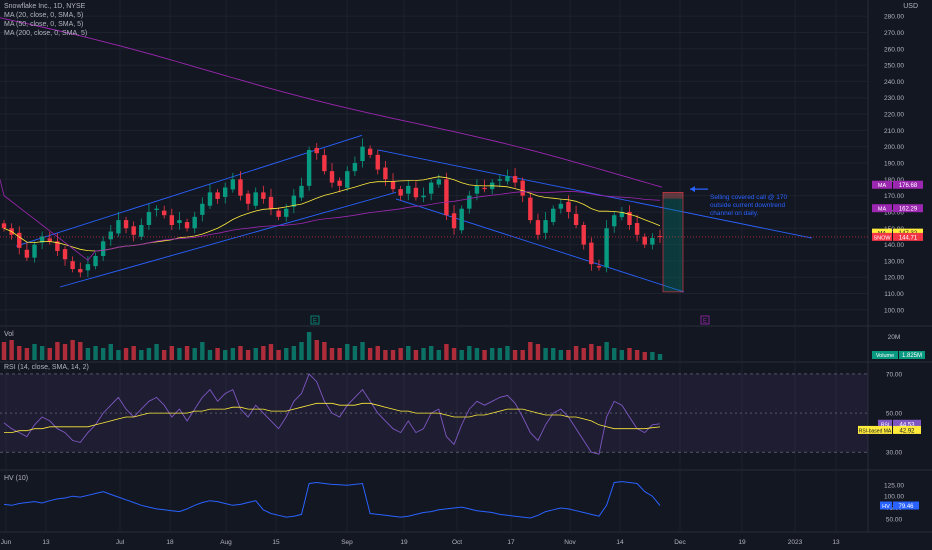  Describe the element at coordinates (894, 497) in the screenshot. I see `hv-tick-label: 100.00` at that location.